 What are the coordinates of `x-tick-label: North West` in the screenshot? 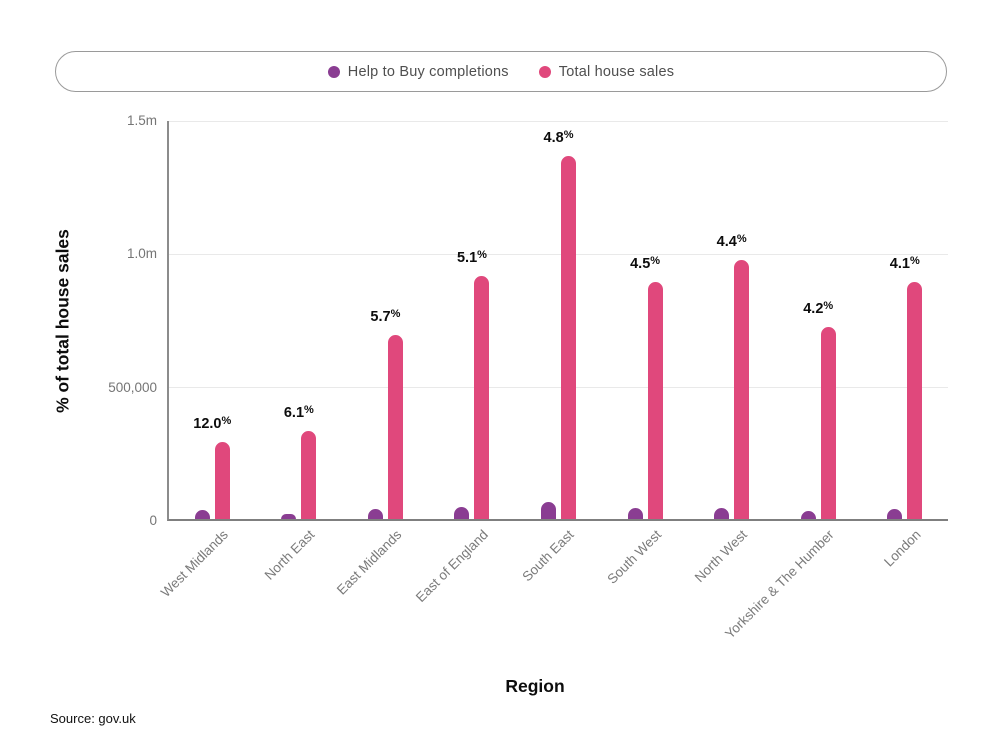 It's located at (721, 556).